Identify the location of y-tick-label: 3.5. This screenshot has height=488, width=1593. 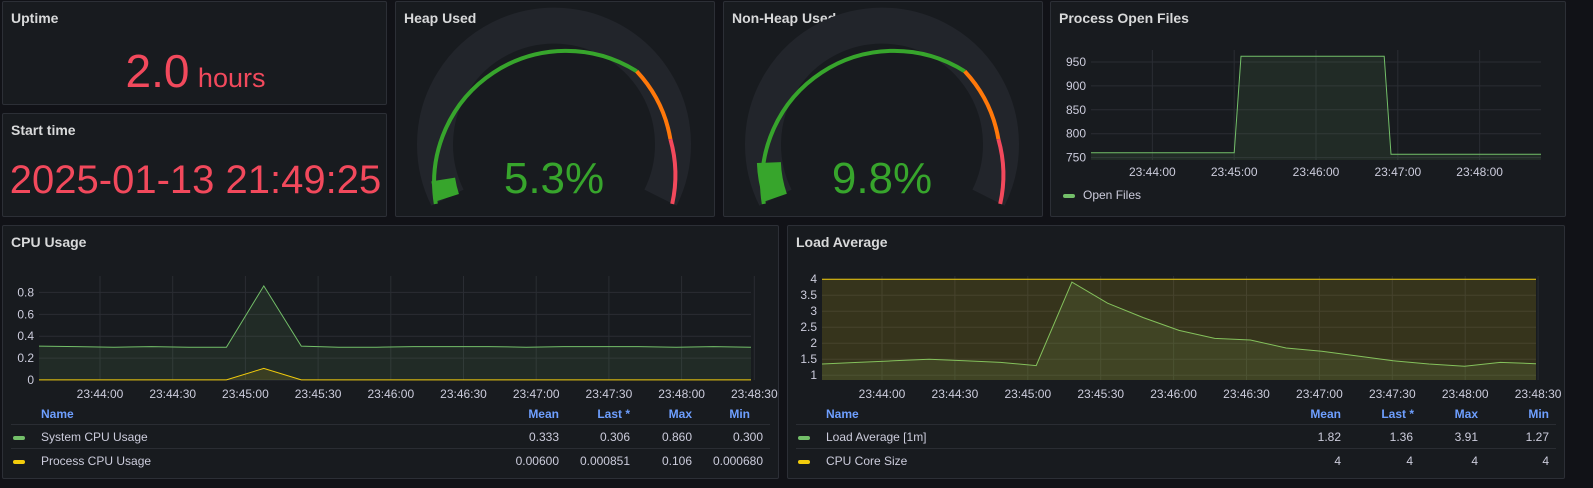
(808, 295).